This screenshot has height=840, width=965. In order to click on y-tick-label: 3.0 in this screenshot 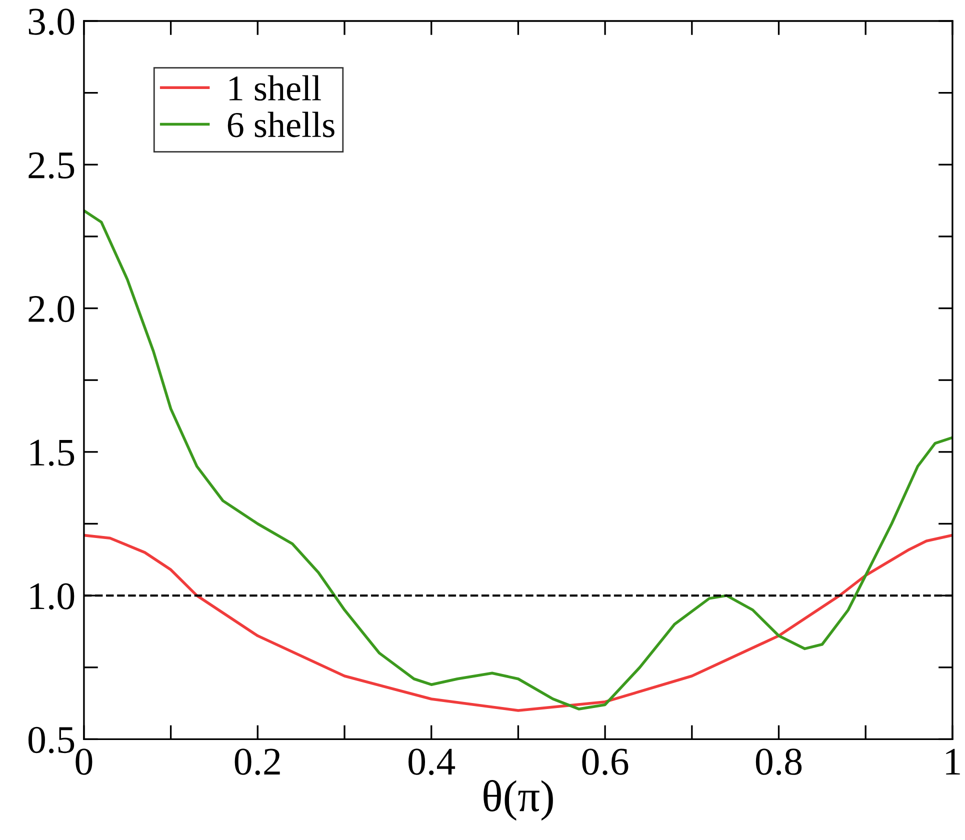, I will do `click(51, 22)`.